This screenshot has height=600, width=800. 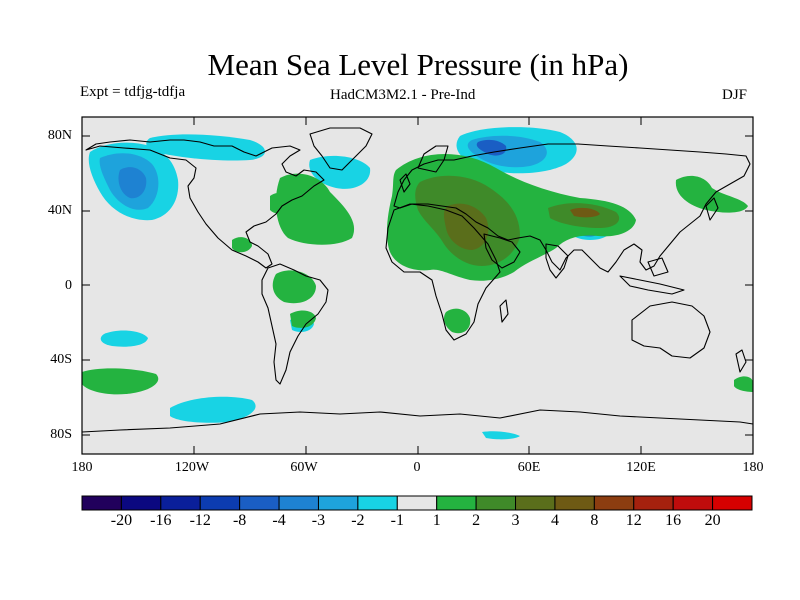 I want to click on pos-anomaly-south-america, so click(x=294, y=287).